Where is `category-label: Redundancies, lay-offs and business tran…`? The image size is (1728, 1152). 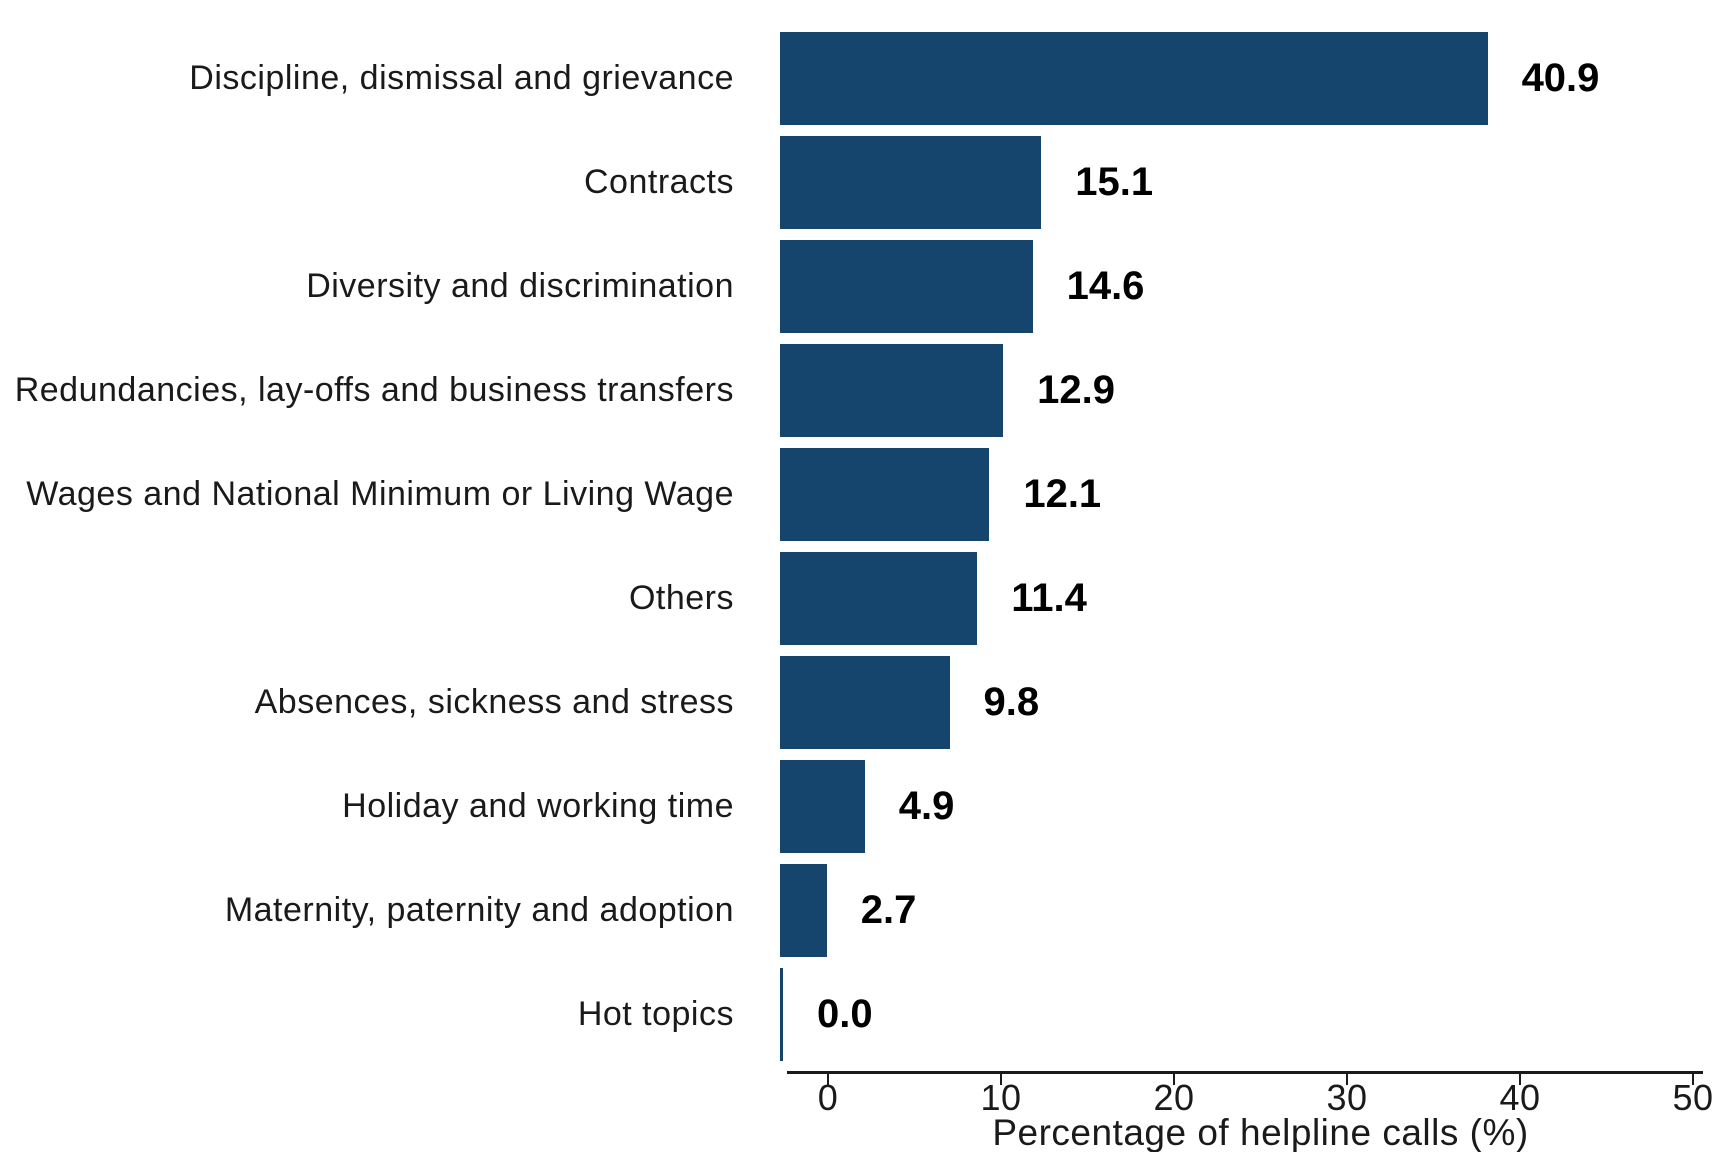
category-label: Redundancies, lay-offs and business tran… is located at coordinates (374, 389).